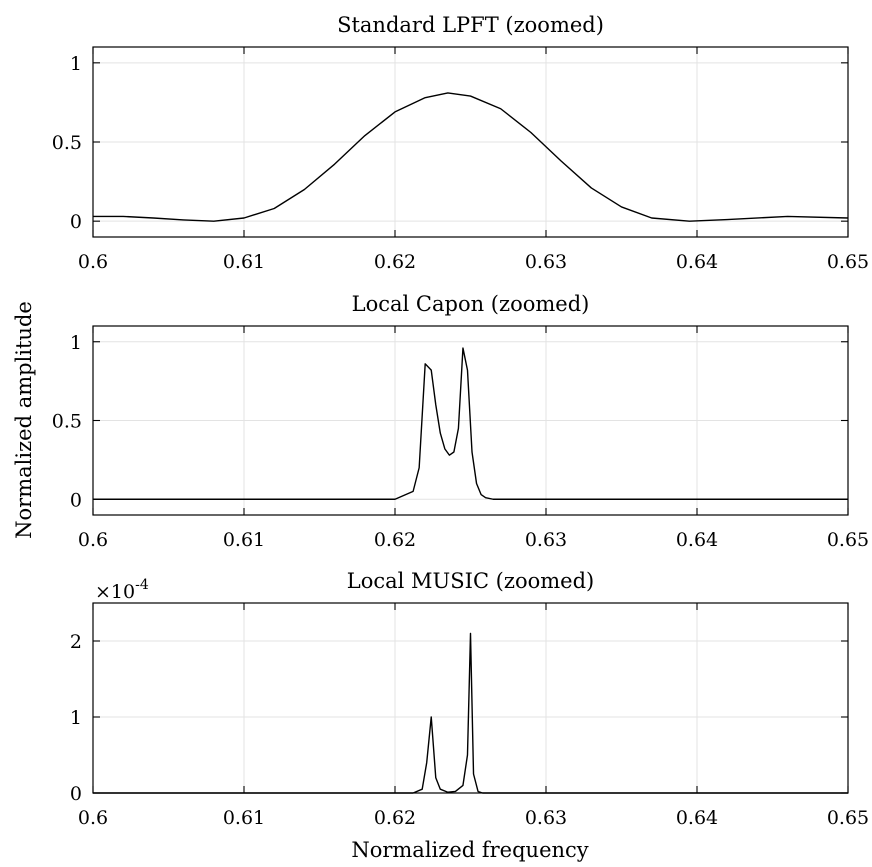 The width and height of the screenshot is (872, 867). I want to click on lpft-ytick-label: 0.5, so click(67, 143).